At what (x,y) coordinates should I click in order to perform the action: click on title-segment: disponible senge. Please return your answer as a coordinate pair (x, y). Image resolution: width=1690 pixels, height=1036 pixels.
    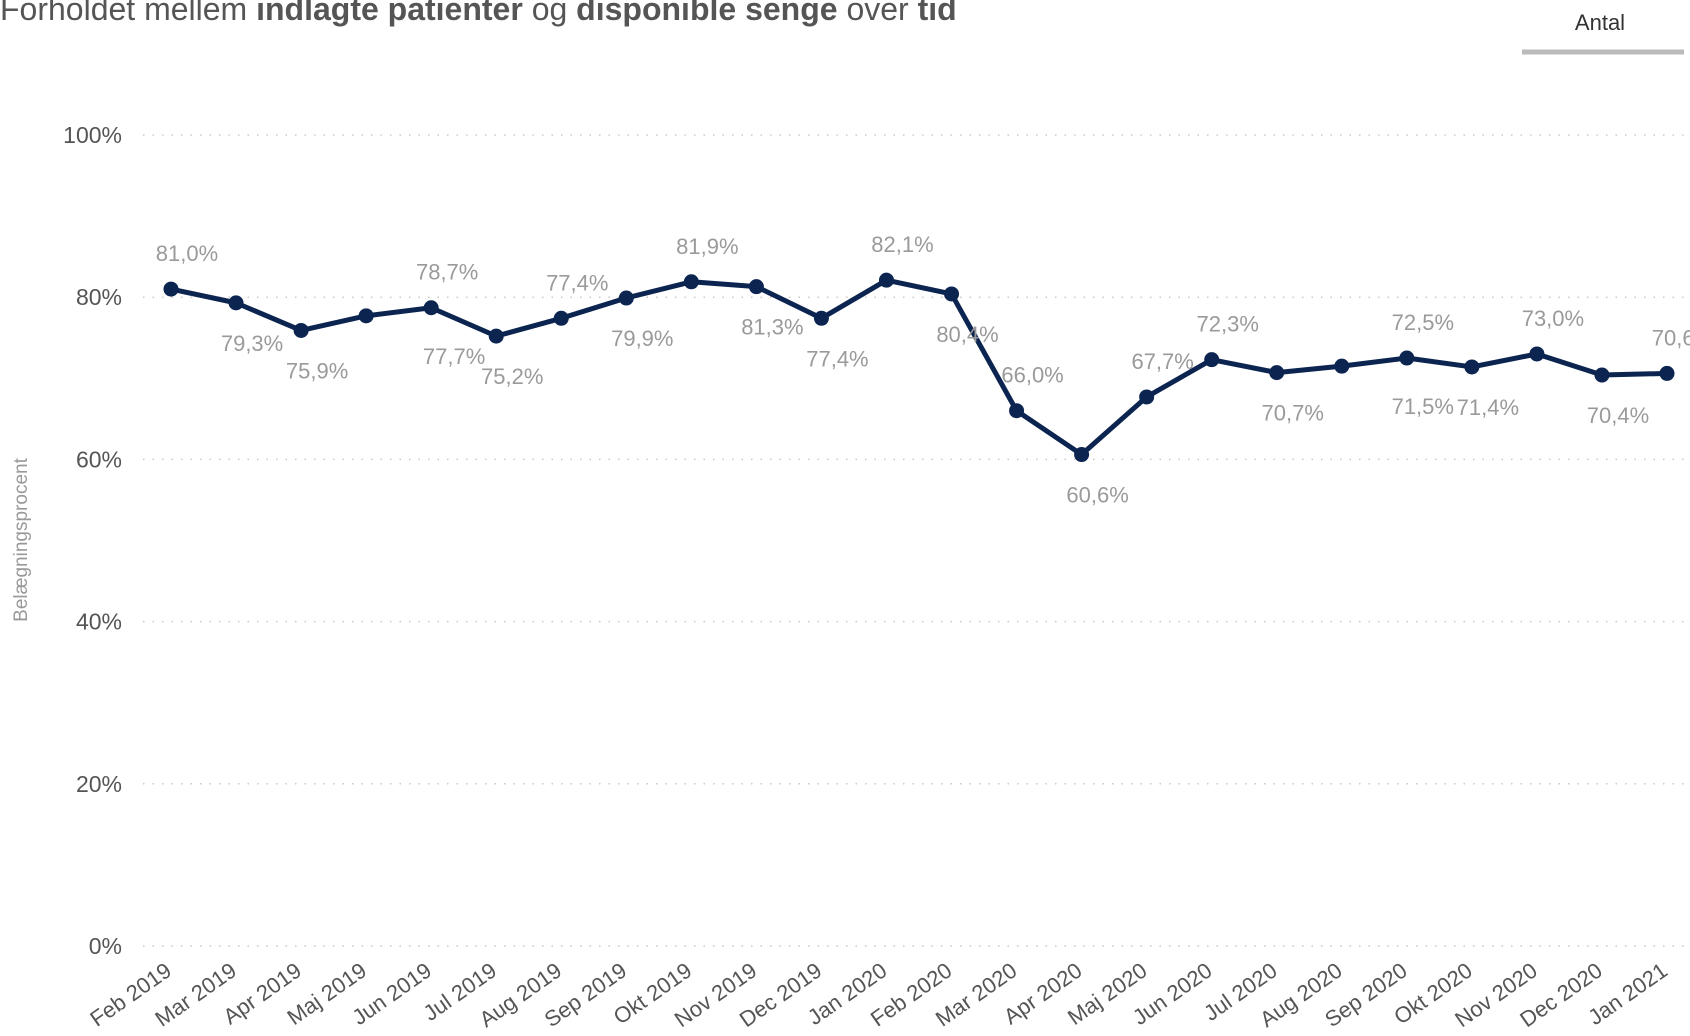
    Looking at the image, I should click on (706, 13).